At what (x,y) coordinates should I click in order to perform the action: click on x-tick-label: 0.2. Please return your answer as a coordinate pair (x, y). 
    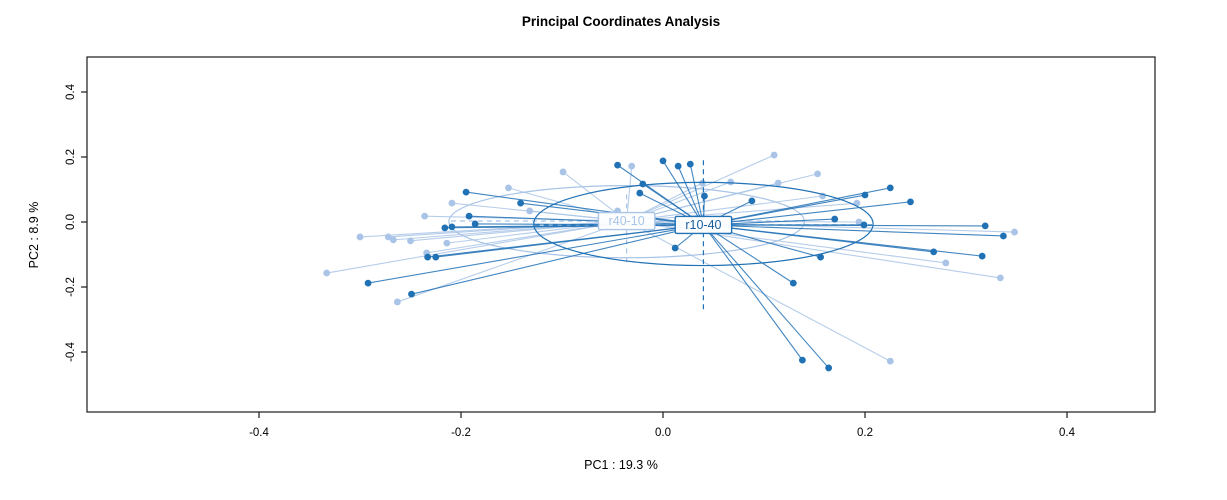
    Looking at the image, I should click on (865, 433).